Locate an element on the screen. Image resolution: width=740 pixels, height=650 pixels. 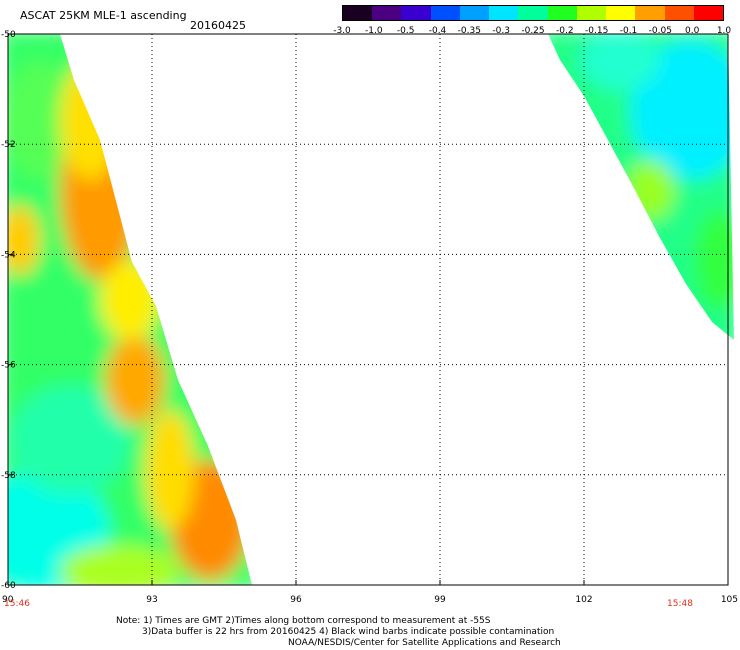
y-tick-label: -52 is located at coordinates (8, 145).